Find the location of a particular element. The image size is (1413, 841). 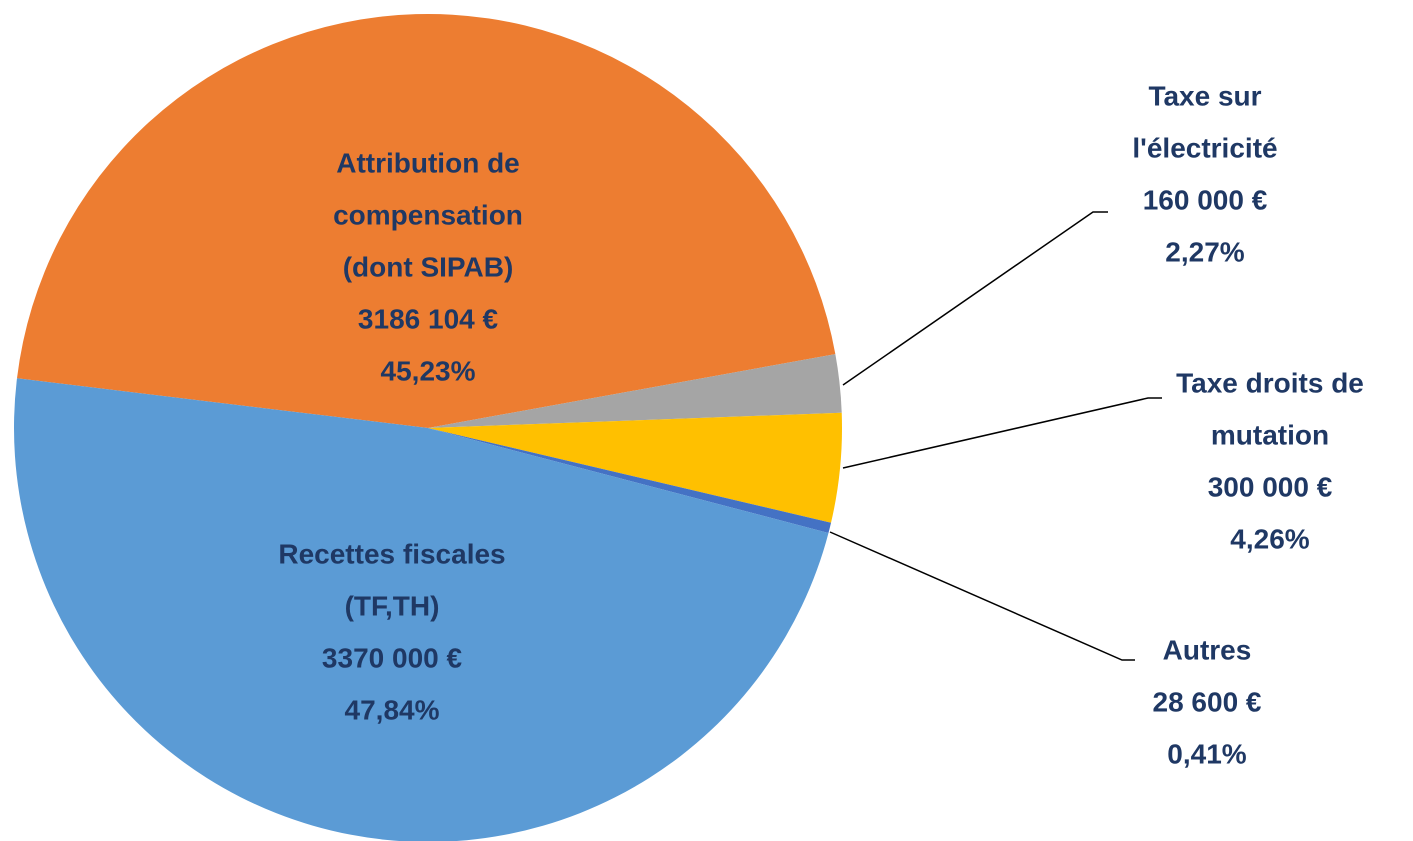

share-label: 2,27% is located at coordinates (1204, 251).